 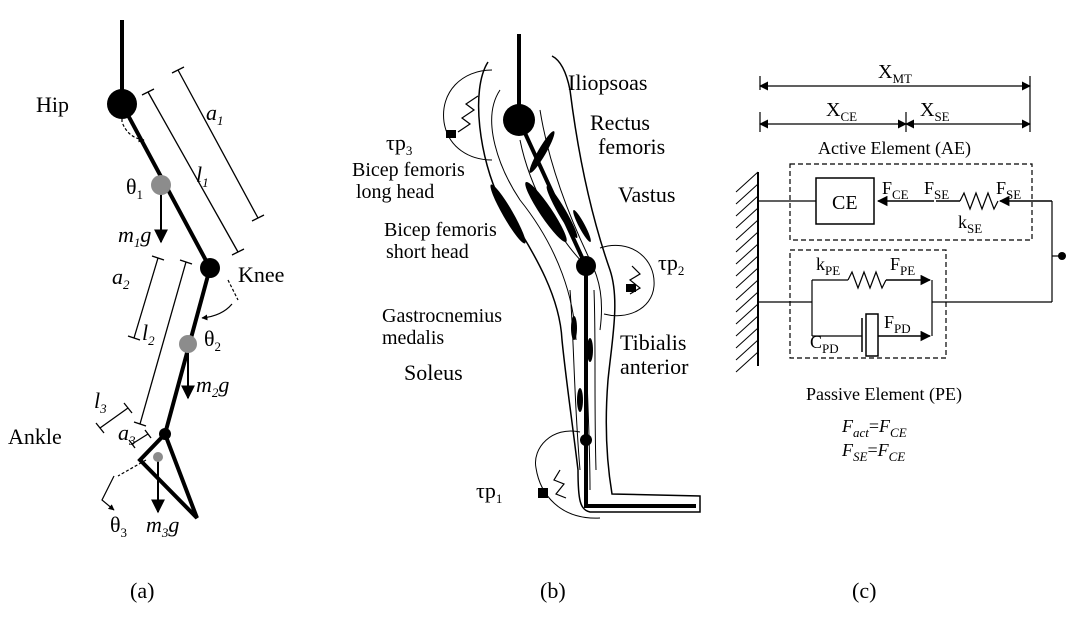 I want to click on bicep-femoris-short-muscle, so click(x=582, y=226).